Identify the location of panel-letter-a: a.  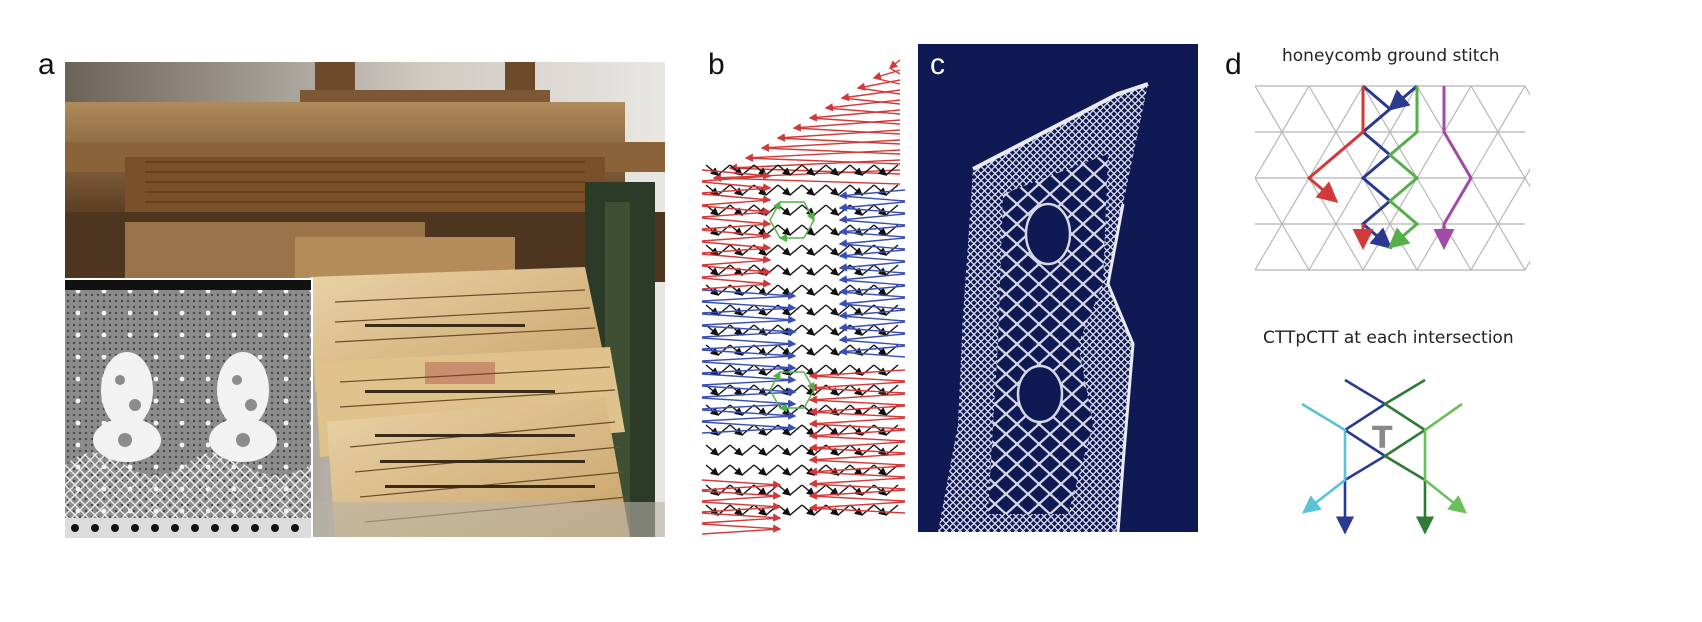
(46, 64).